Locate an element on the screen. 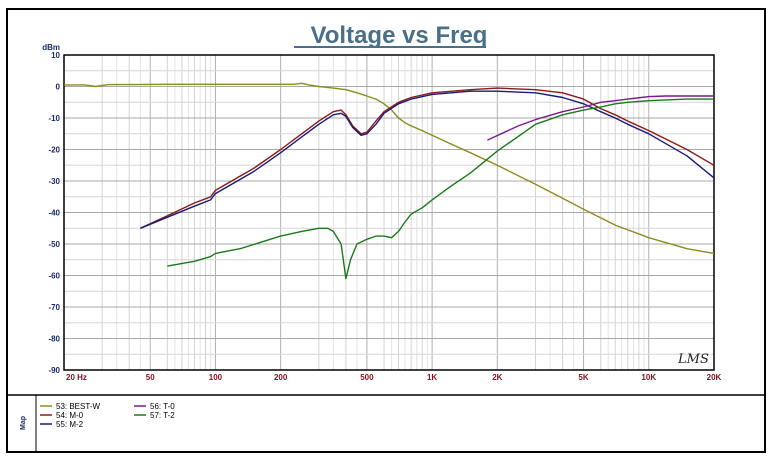 The width and height of the screenshot is (773, 462). y-tick-labels: 10 0 -10 -20 -30 -40 -50 -60 -70 -80 -90 is located at coordinates (54, 213).